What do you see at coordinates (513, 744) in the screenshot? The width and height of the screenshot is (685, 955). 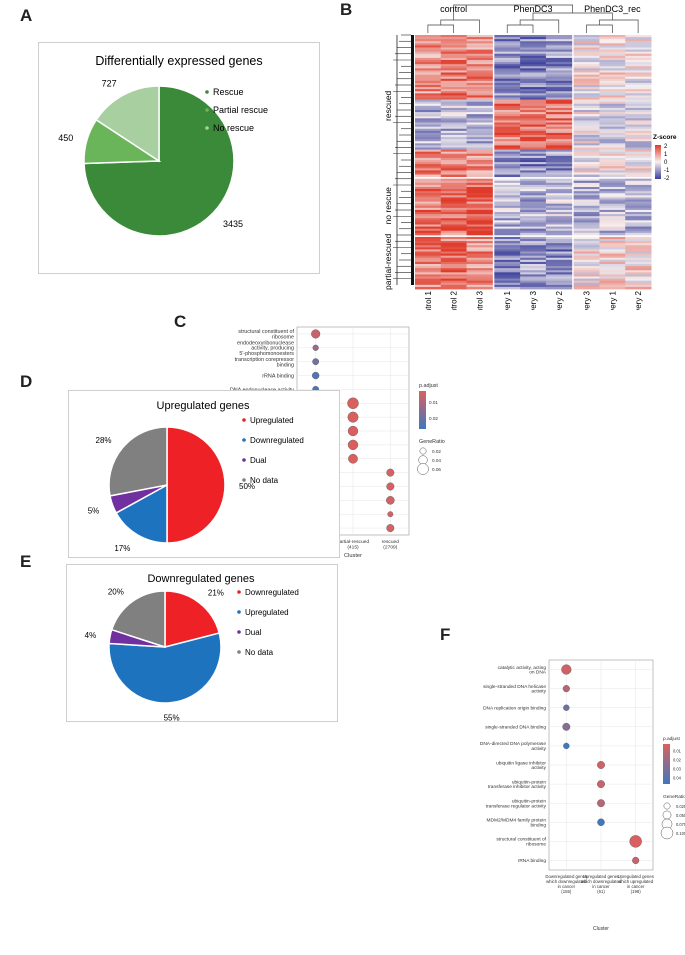 I see `term-label: DNA-directed DNA polymerase` at bounding box center [513, 744].